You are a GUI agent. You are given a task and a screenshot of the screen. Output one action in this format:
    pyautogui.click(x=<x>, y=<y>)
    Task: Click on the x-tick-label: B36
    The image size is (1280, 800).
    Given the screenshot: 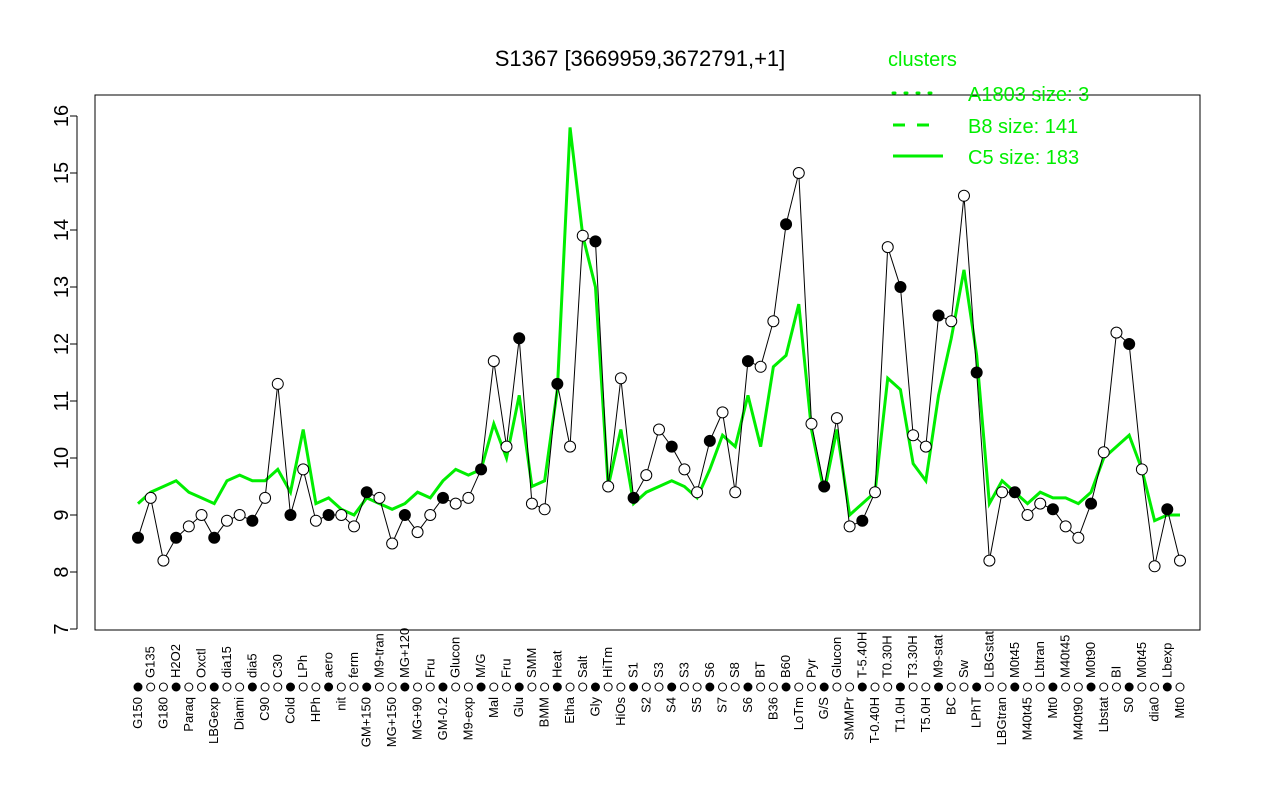 What is the action you would take?
    pyautogui.click(x=772, y=708)
    